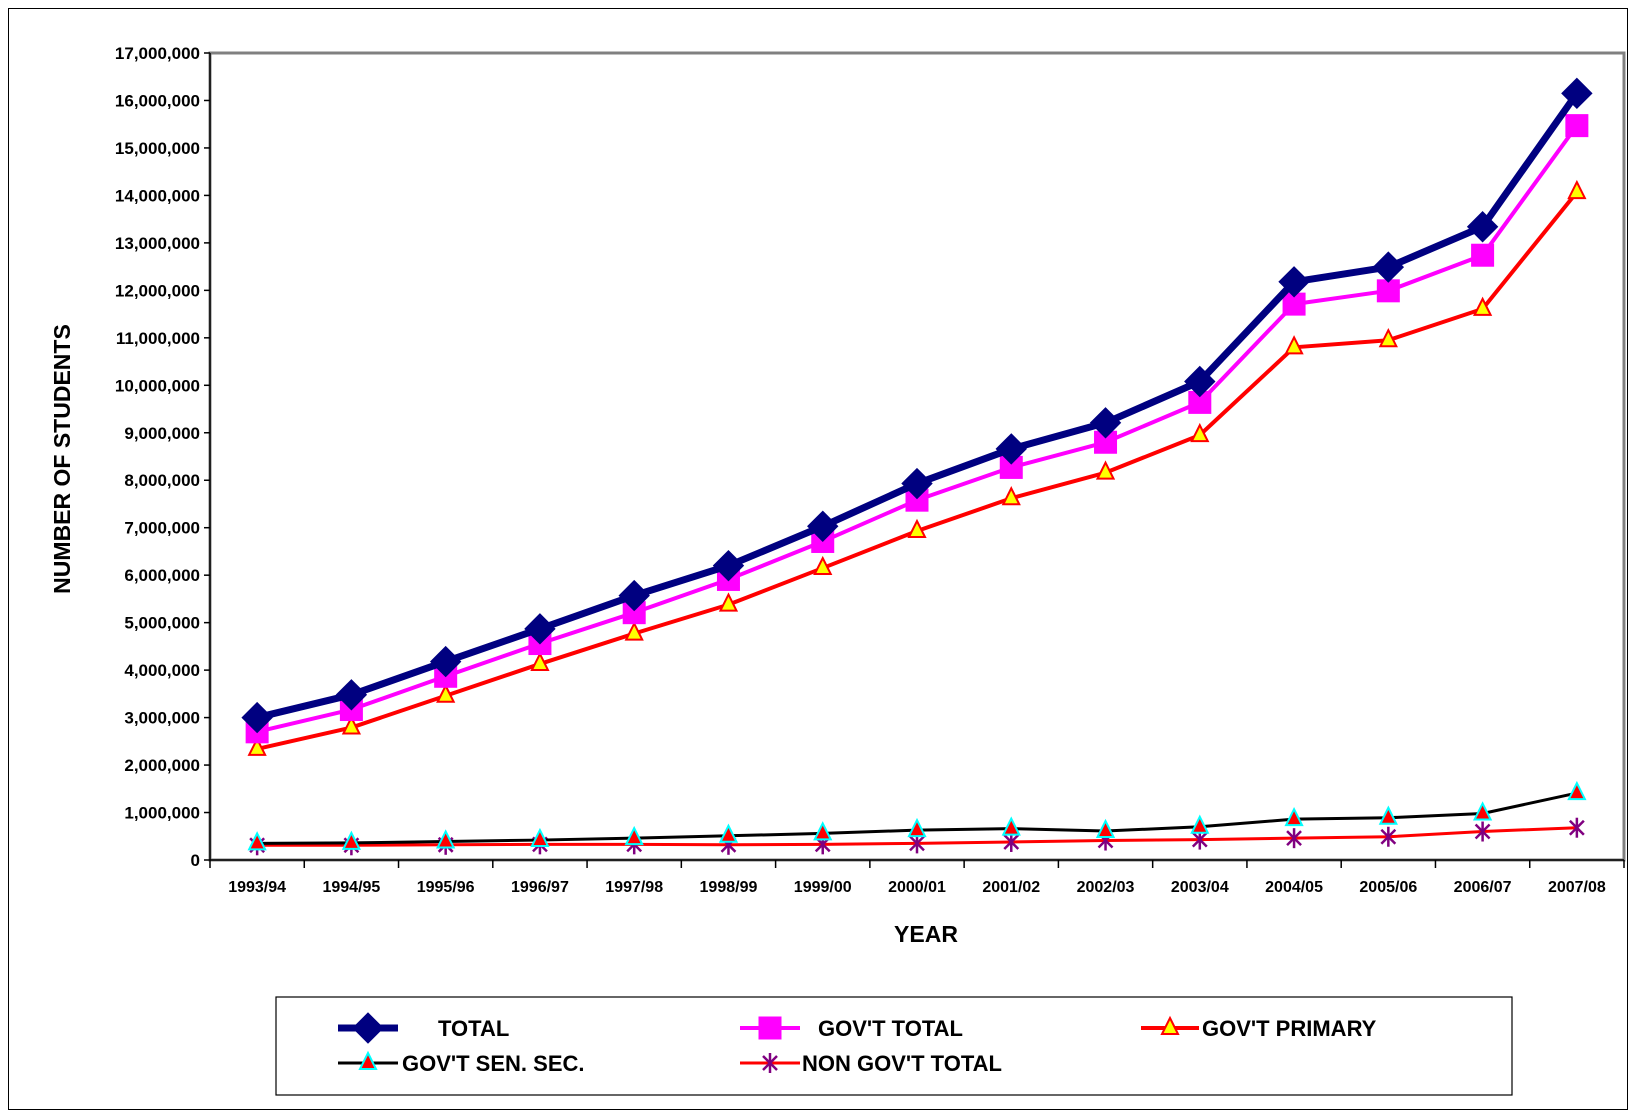  What do you see at coordinates (926, 934) in the screenshot?
I see `x-axis-title: YEAR` at bounding box center [926, 934].